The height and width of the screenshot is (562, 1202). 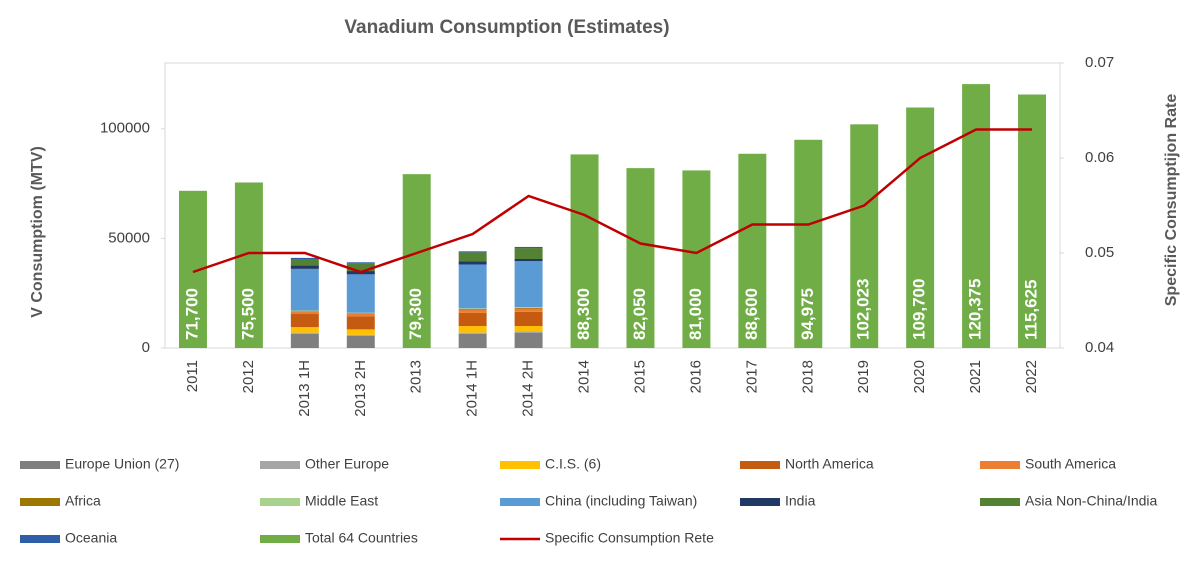 What do you see at coordinates (37, 232) in the screenshot?
I see `y-axis-title: V Consumptiom (MTV)` at bounding box center [37, 232].